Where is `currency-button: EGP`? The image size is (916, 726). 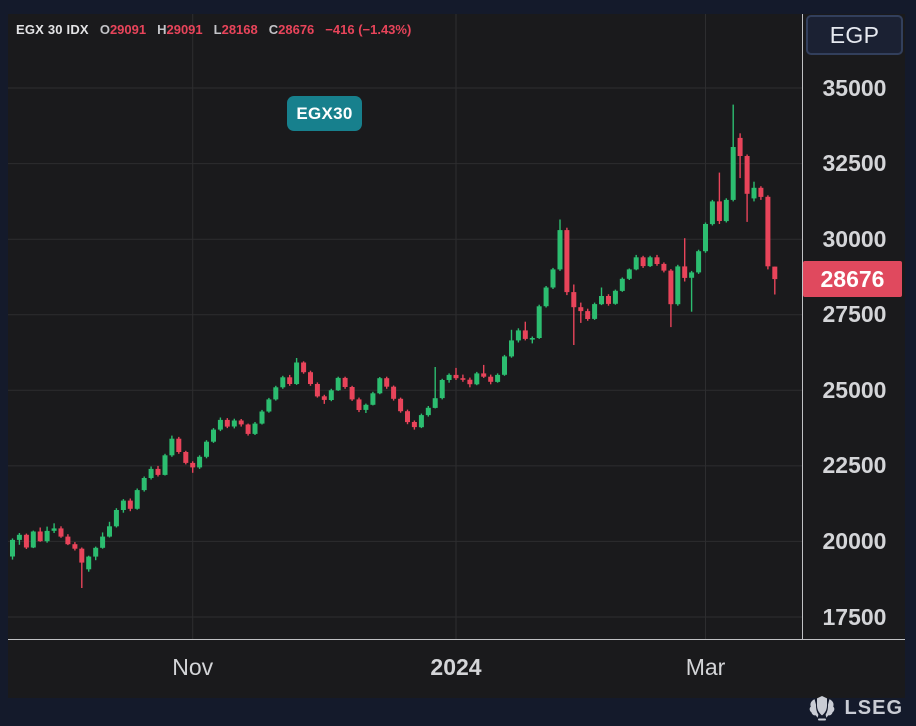
currency-button: EGP is located at coordinates (854, 35).